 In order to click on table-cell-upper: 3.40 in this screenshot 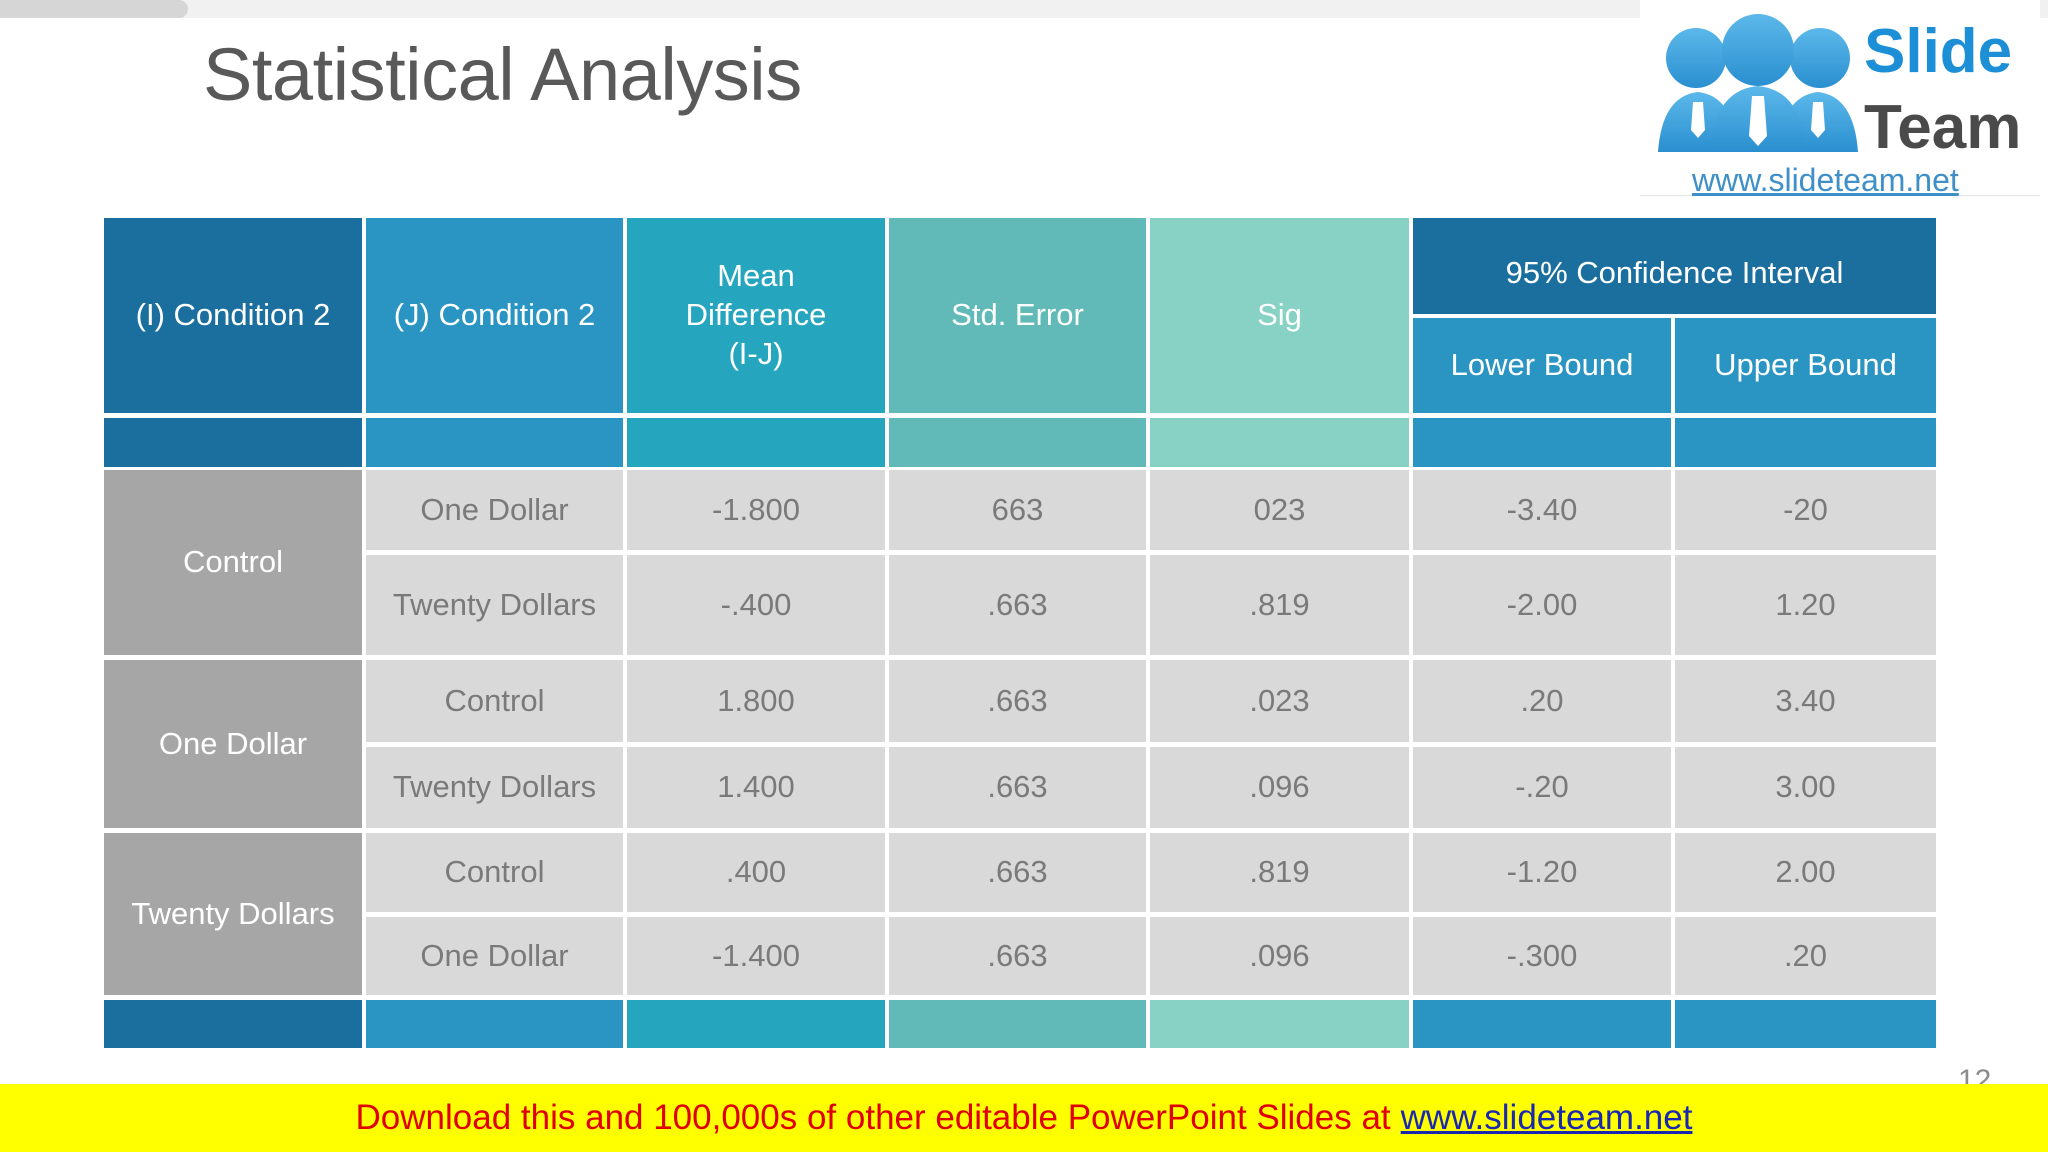, I will do `click(1805, 701)`.